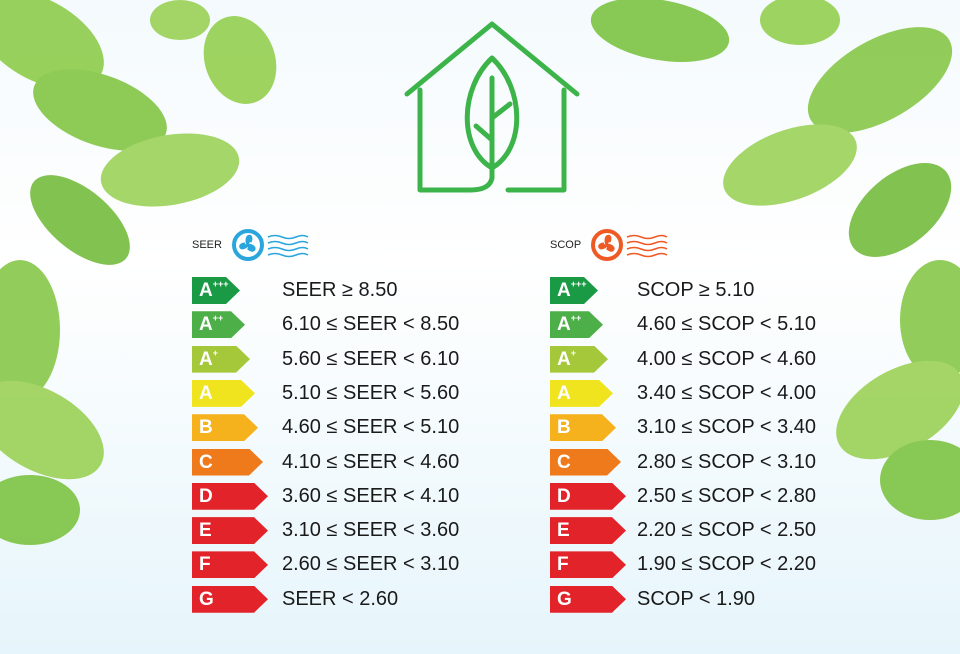 This screenshot has width=960, height=654. What do you see at coordinates (727, 564) in the screenshot?
I see `rating-range: 1.90 ≤ SCOP < 2.20` at bounding box center [727, 564].